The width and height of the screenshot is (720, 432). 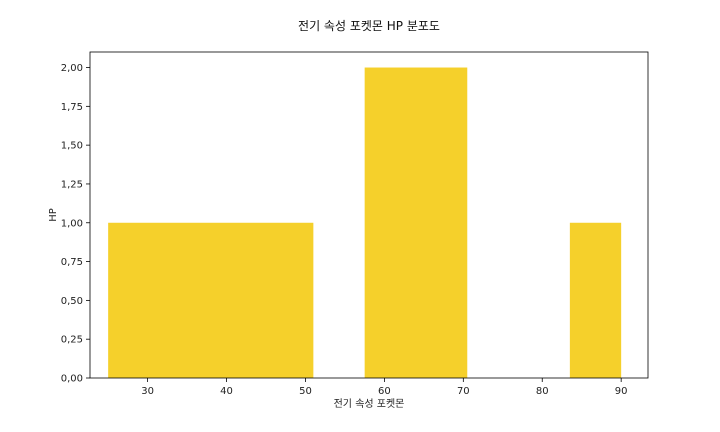 I want to click on y-tick-label: 0,75, so click(x=72, y=262).